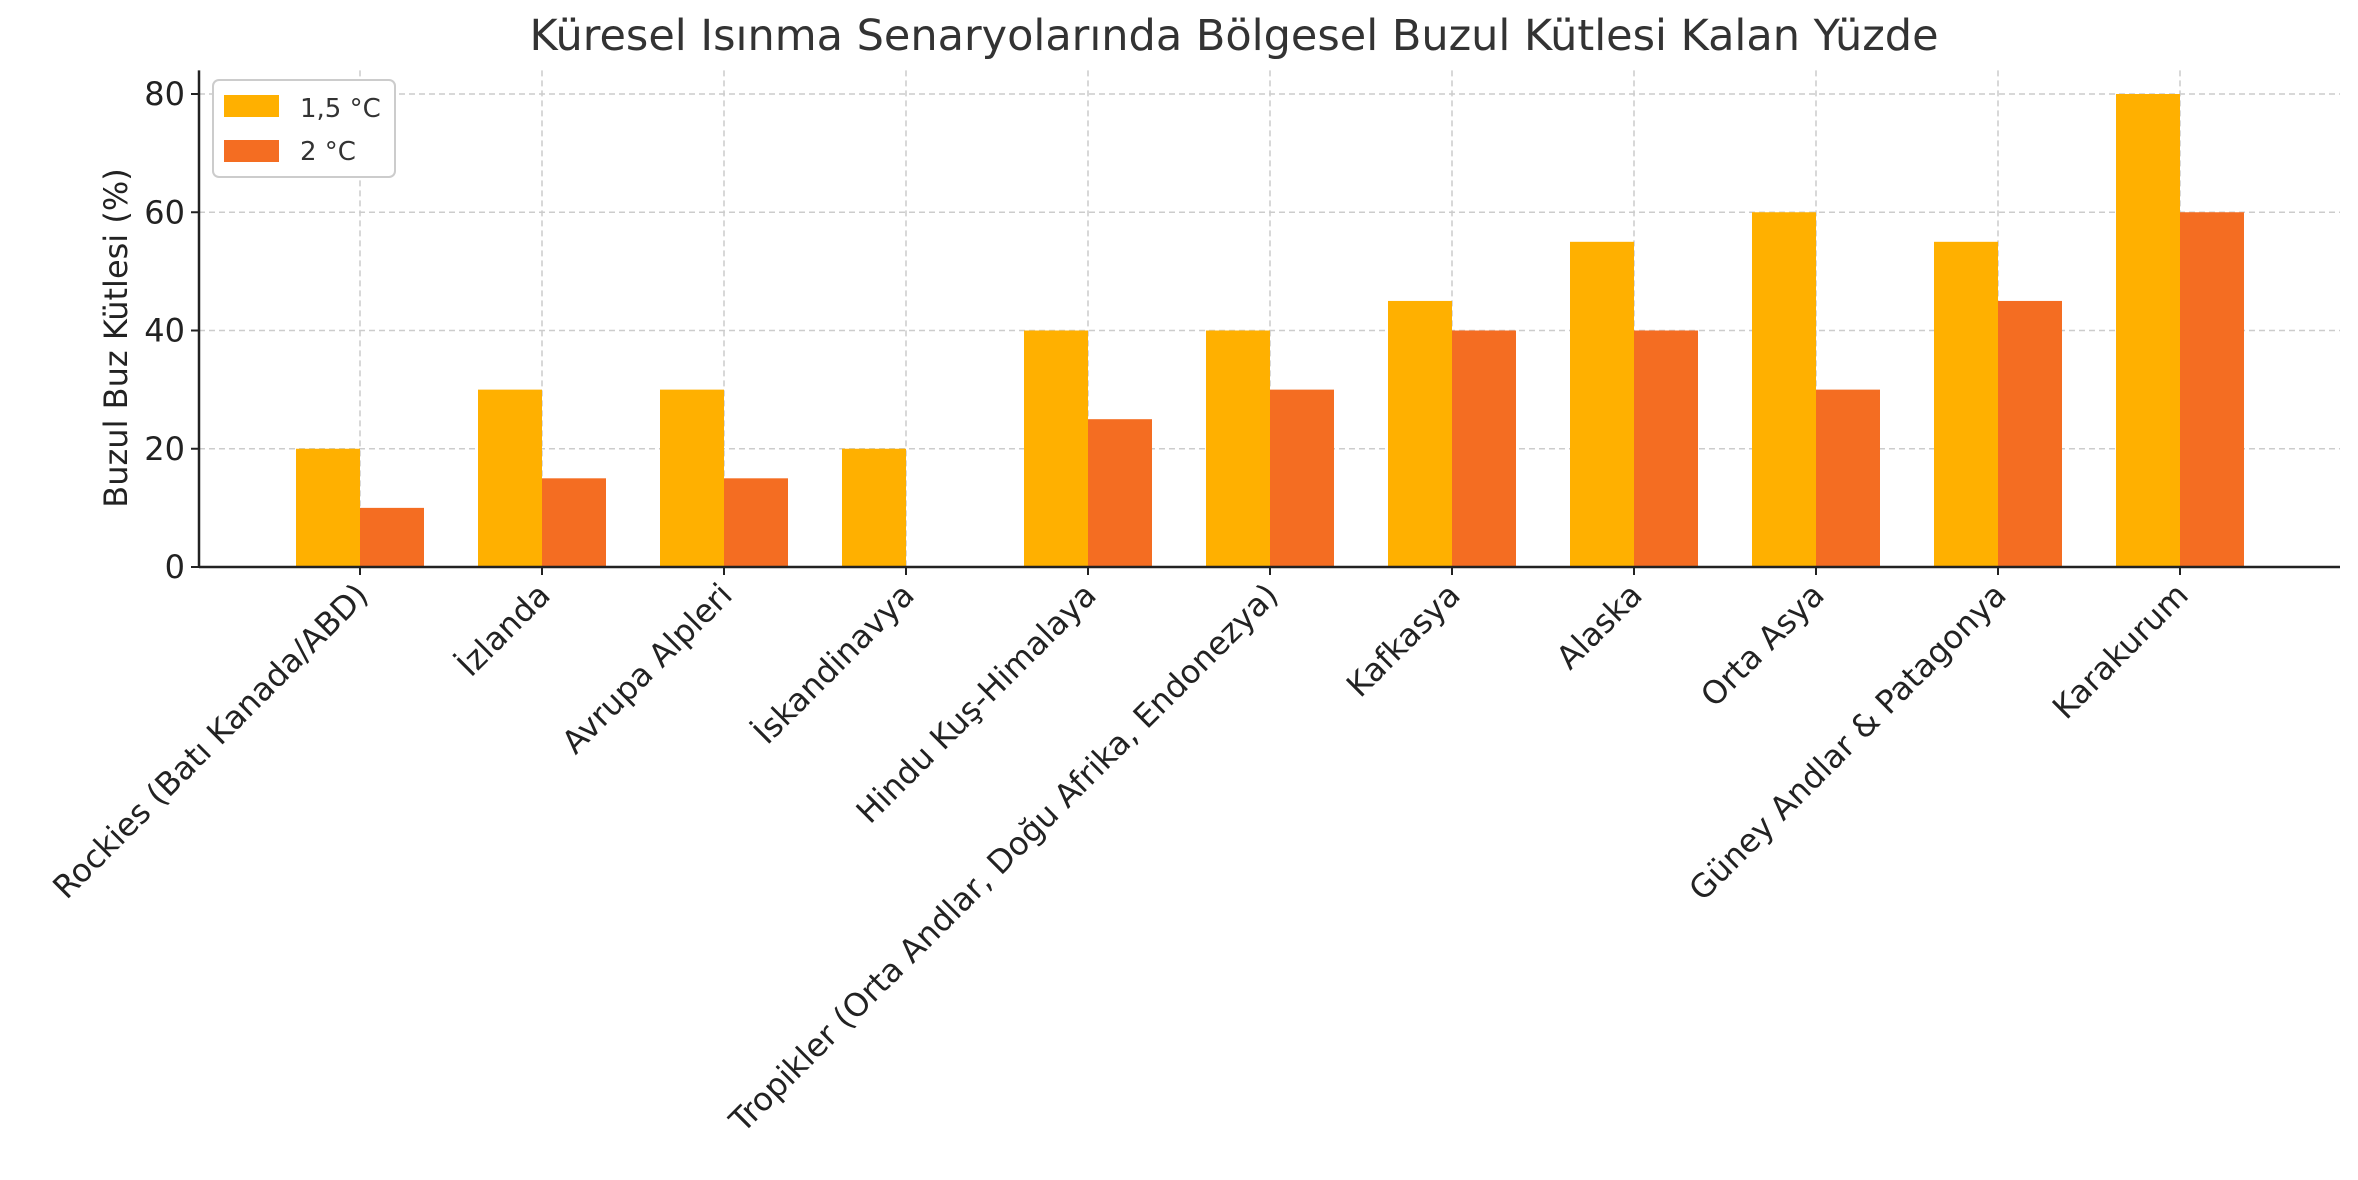 Image resolution: width=2358 pixels, height=1180 pixels. I want to click on y-ticks: 0 20 40 60 80, so click(171, 330).